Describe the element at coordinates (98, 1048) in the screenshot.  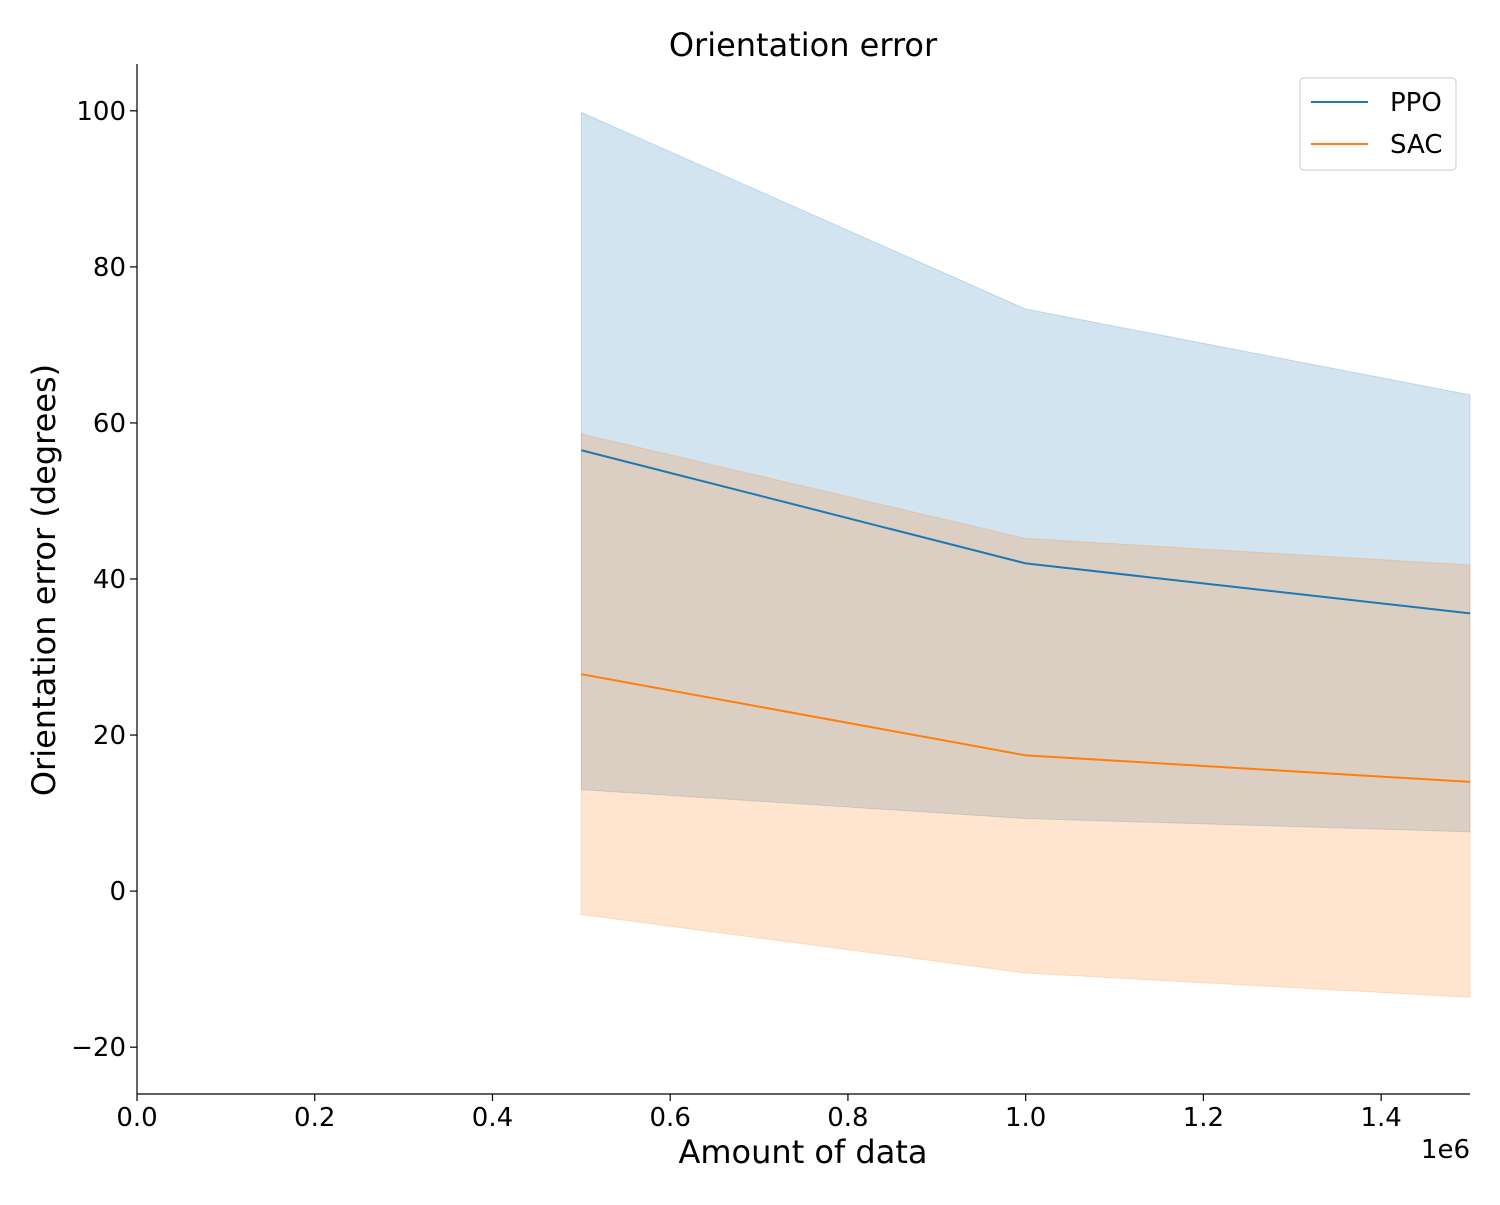
I see `y-tick-label: −20` at that location.